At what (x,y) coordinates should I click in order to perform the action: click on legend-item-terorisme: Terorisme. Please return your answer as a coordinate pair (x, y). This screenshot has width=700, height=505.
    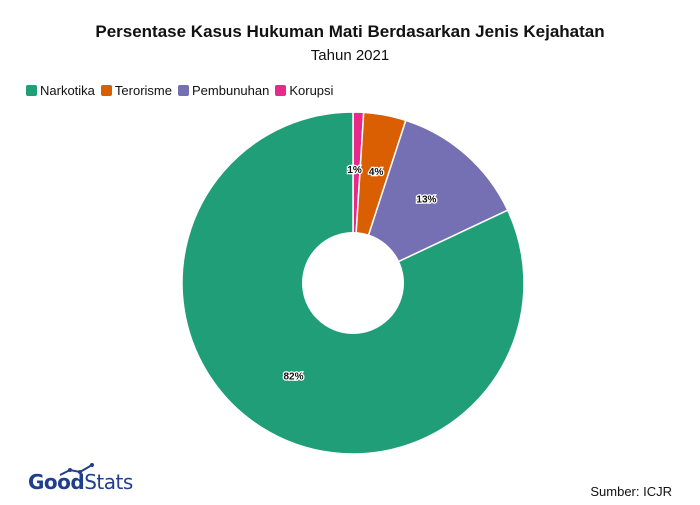
    Looking at the image, I should click on (136, 90).